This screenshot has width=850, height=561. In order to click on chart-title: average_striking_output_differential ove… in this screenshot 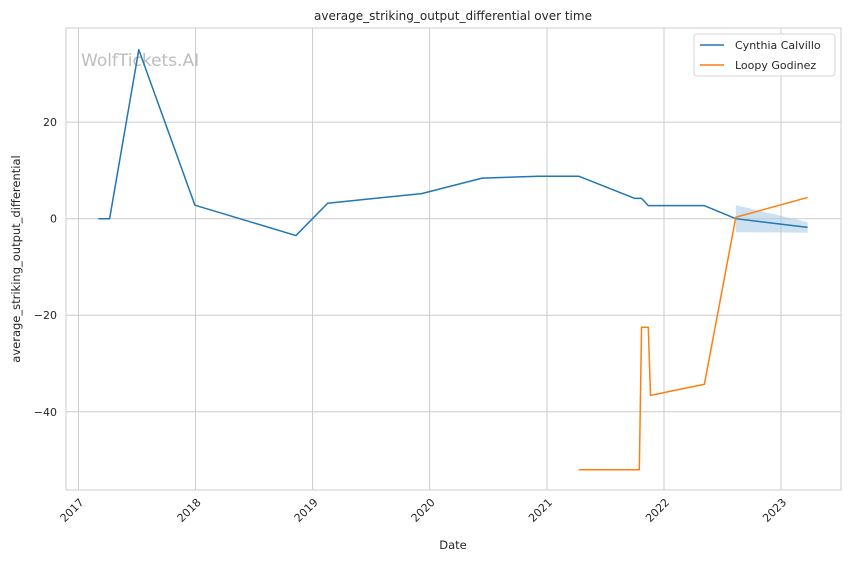, I will do `click(453, 16)`.